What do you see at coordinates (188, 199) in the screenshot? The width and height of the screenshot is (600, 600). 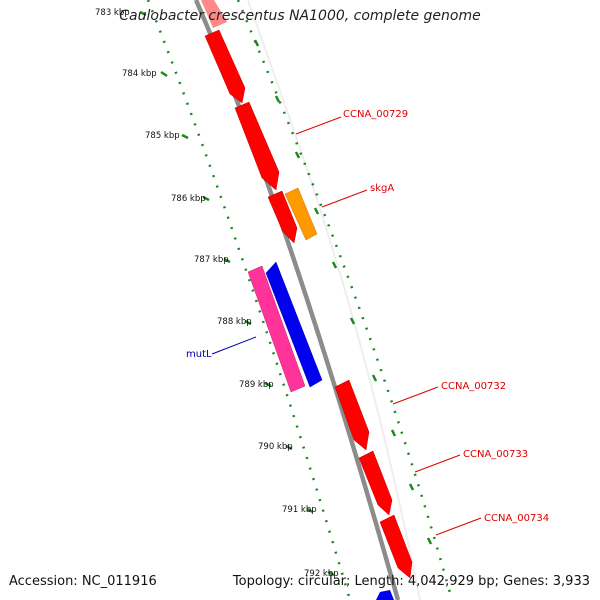 I see `tick-label-786: 786 kbp` at bounding box center [188, 199].